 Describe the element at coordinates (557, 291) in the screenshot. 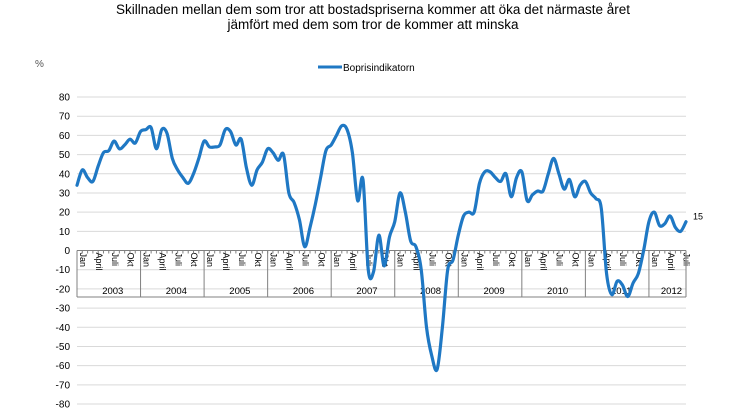

I see `year-label: 2010` at that location.